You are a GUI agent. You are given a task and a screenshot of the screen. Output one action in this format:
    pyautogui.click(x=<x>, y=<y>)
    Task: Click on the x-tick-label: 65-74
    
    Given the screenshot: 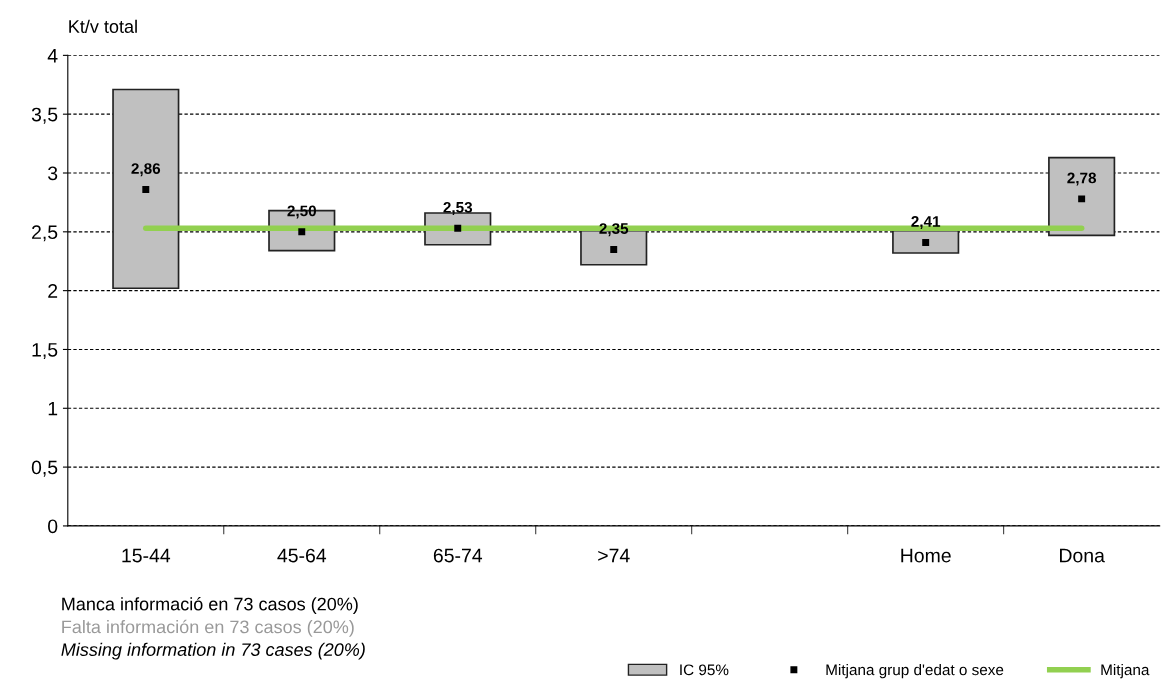 What is the action you would take?
    pyautogui.click(x=458, y=555)
    